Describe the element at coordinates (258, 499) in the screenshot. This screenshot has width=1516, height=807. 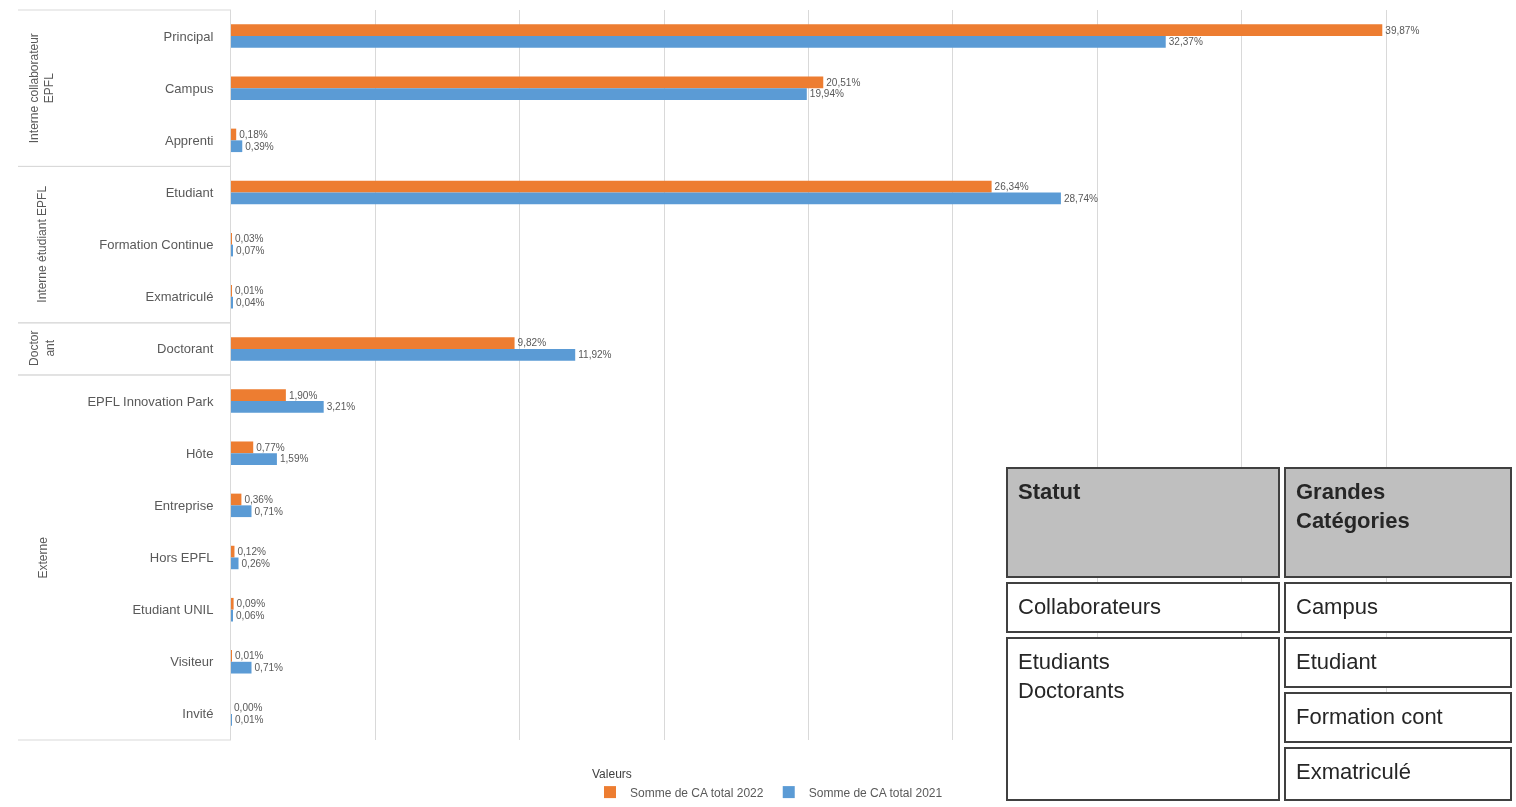
I see `data-label: 0,36%` at that location.